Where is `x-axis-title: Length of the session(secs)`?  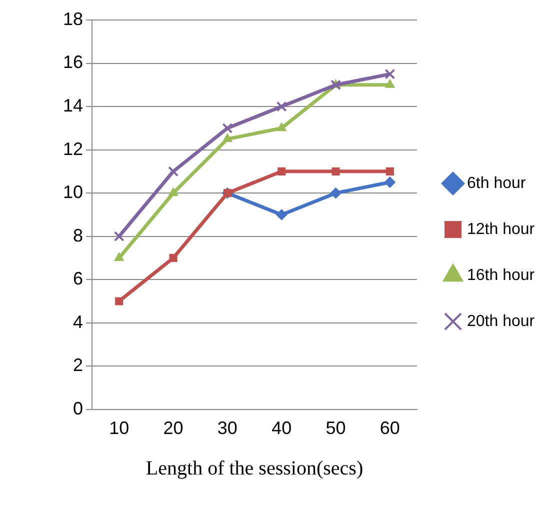 x-axis-title: Length of the session(secs) is located at coordinates (255, 468).